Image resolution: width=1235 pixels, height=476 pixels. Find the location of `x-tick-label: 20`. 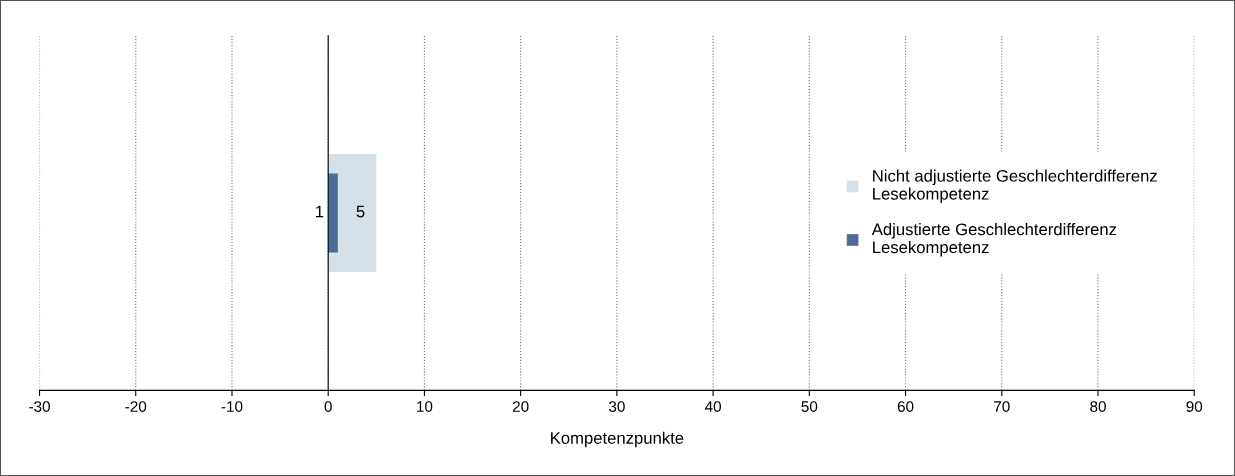

x-tick-label: 20 is located at coordinates (520, 406).